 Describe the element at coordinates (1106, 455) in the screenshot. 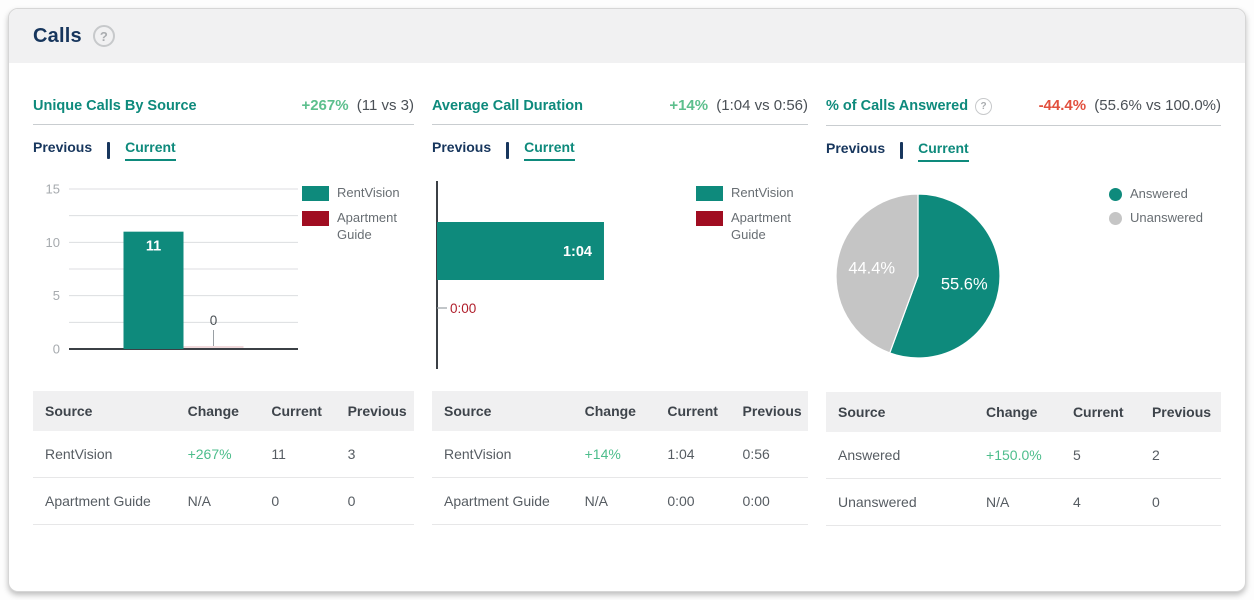

I see `cell-current: 5` at that location.